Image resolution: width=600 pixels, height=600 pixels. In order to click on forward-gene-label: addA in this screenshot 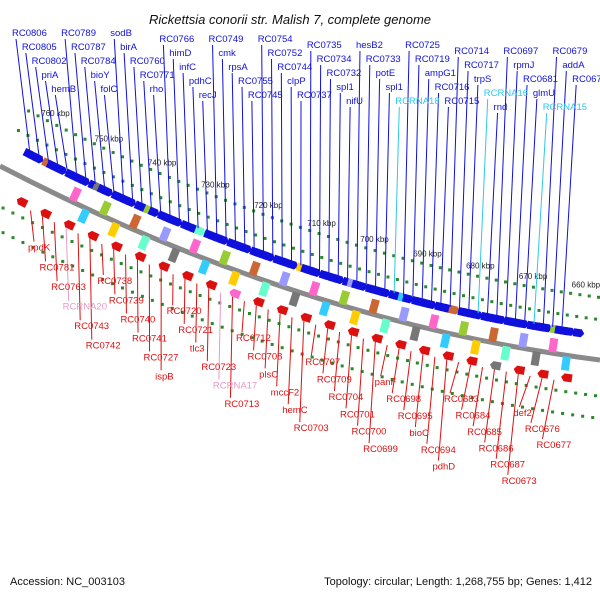, I will do `click(573, 65)`.